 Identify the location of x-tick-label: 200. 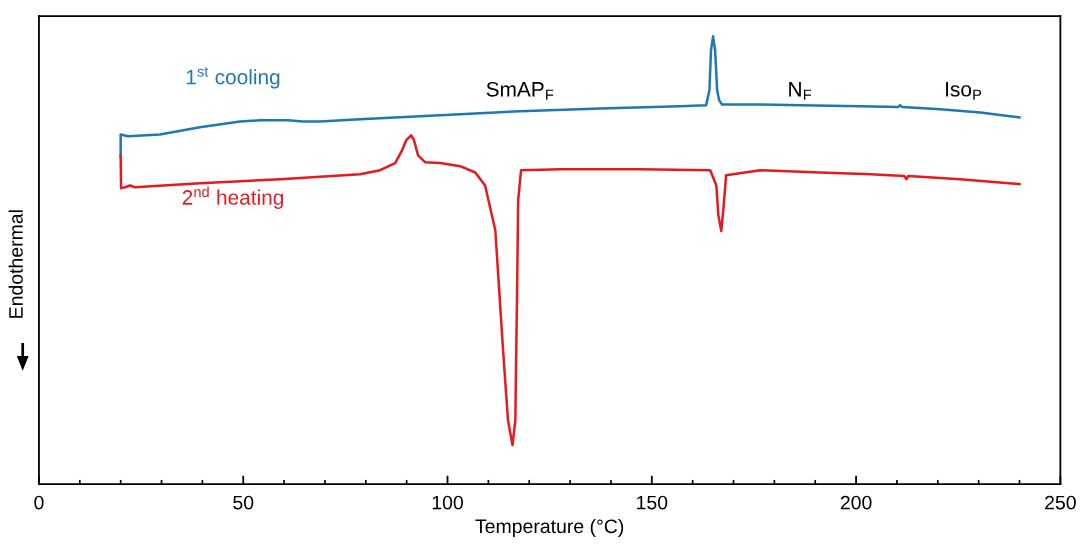
(856, 502).